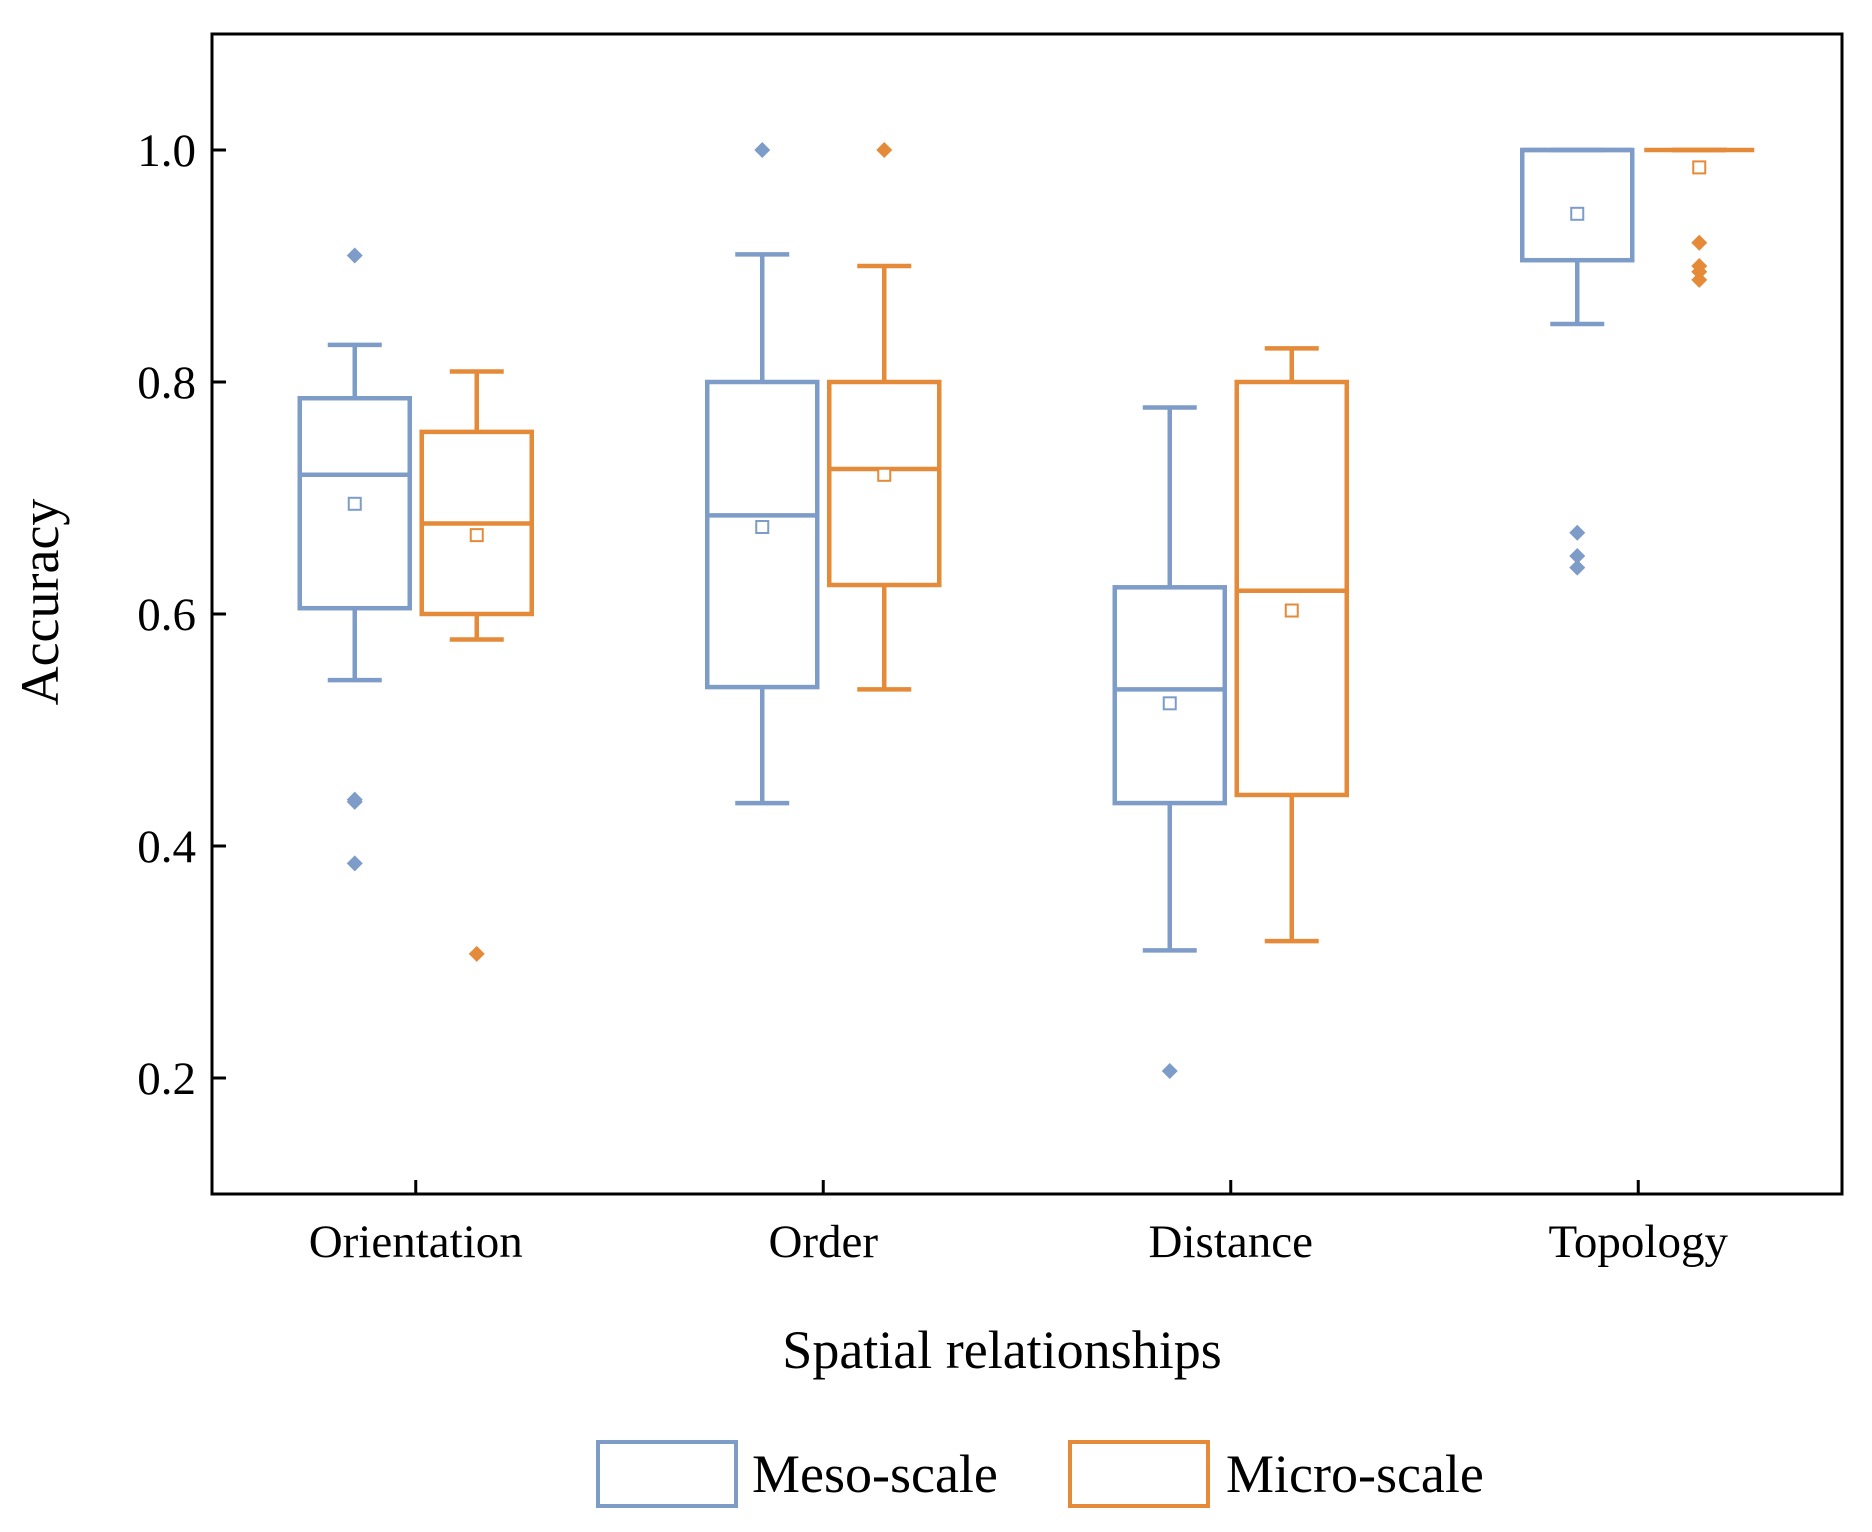 The height and width of the screenshot is (1532, 1872). I want to click on legend-swatch-micro-scale, so click(1139, 1474).